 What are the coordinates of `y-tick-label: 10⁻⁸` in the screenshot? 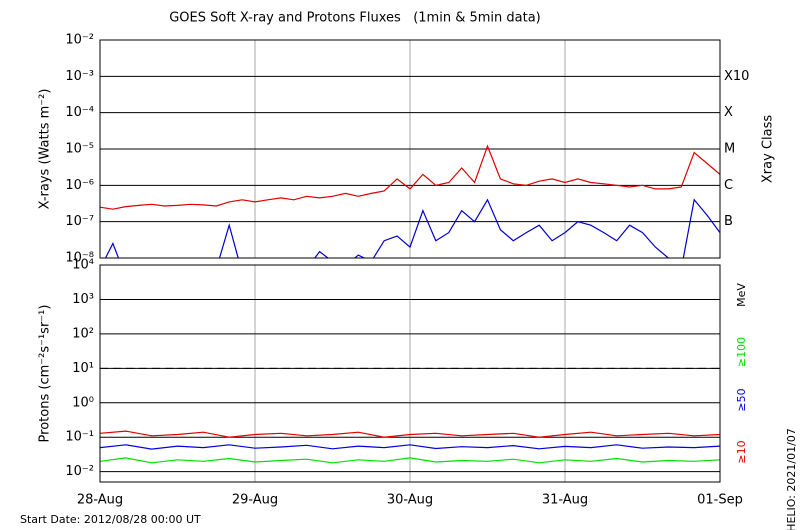 It's located at (79, 258).